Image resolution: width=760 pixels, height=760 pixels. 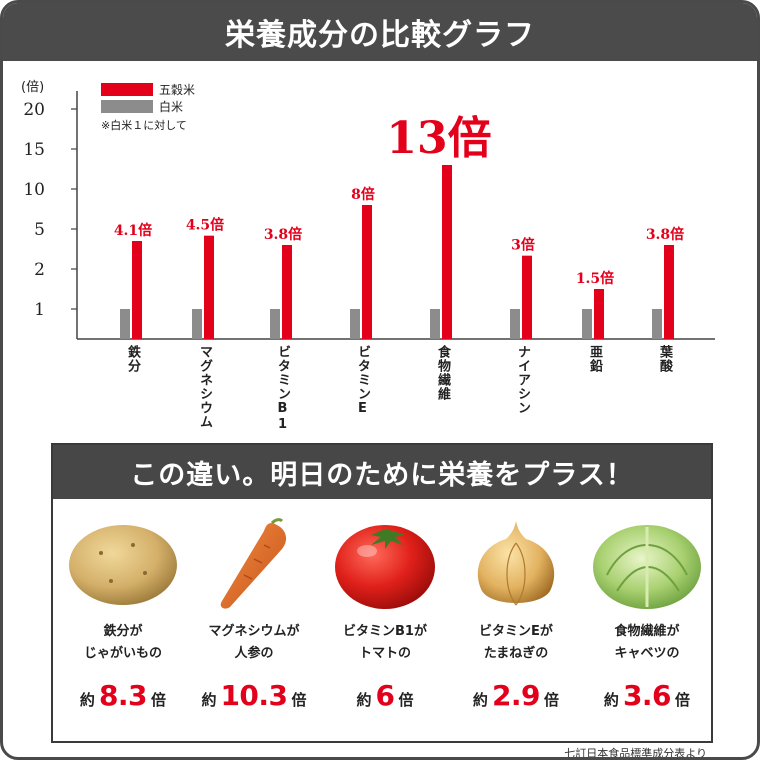 I want to click on panel-banner: この違い。明日のために栄養をプラス！, so click(x=382, y=472).